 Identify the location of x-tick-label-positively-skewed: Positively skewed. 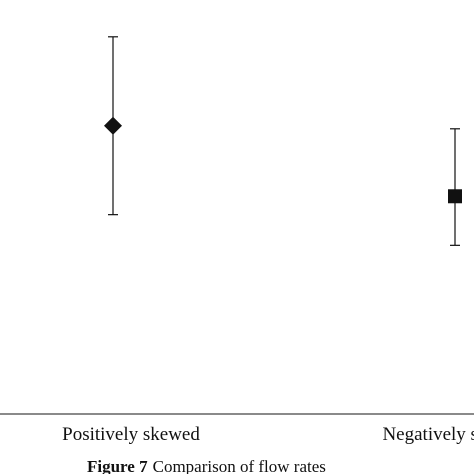
(131, 434).